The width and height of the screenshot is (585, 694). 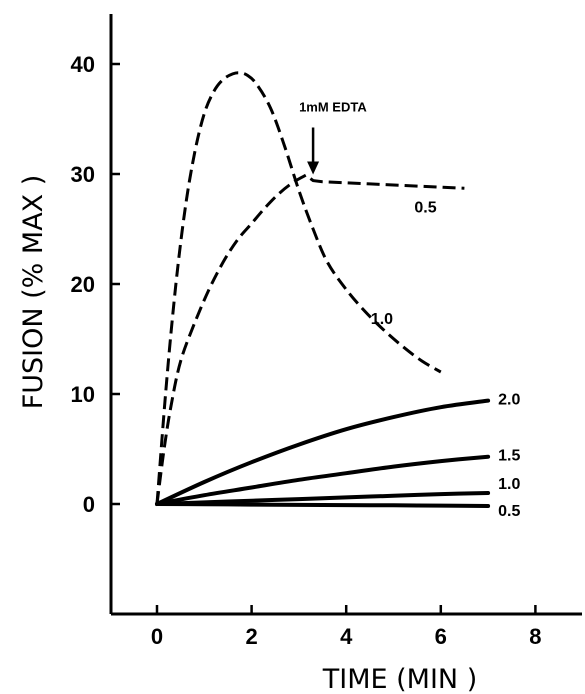 What do you see at coordinates (313, 168) in the screenshot?
I see `edta-arrow-head` at bounding box center [313, 168].